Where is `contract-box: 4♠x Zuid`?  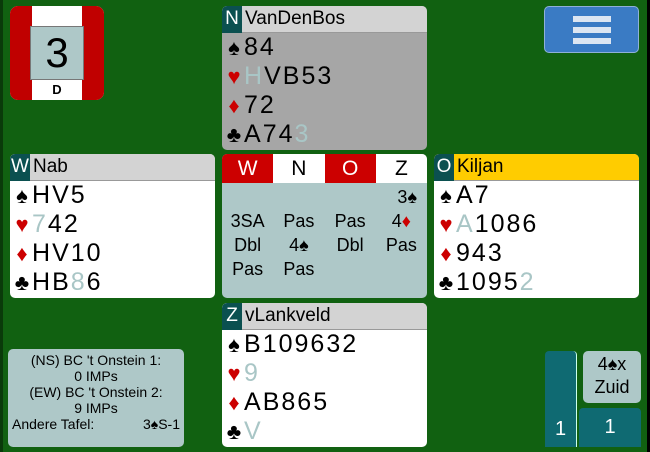
contract-box: 4♠x Zuid is located at coordinates (612, 377).